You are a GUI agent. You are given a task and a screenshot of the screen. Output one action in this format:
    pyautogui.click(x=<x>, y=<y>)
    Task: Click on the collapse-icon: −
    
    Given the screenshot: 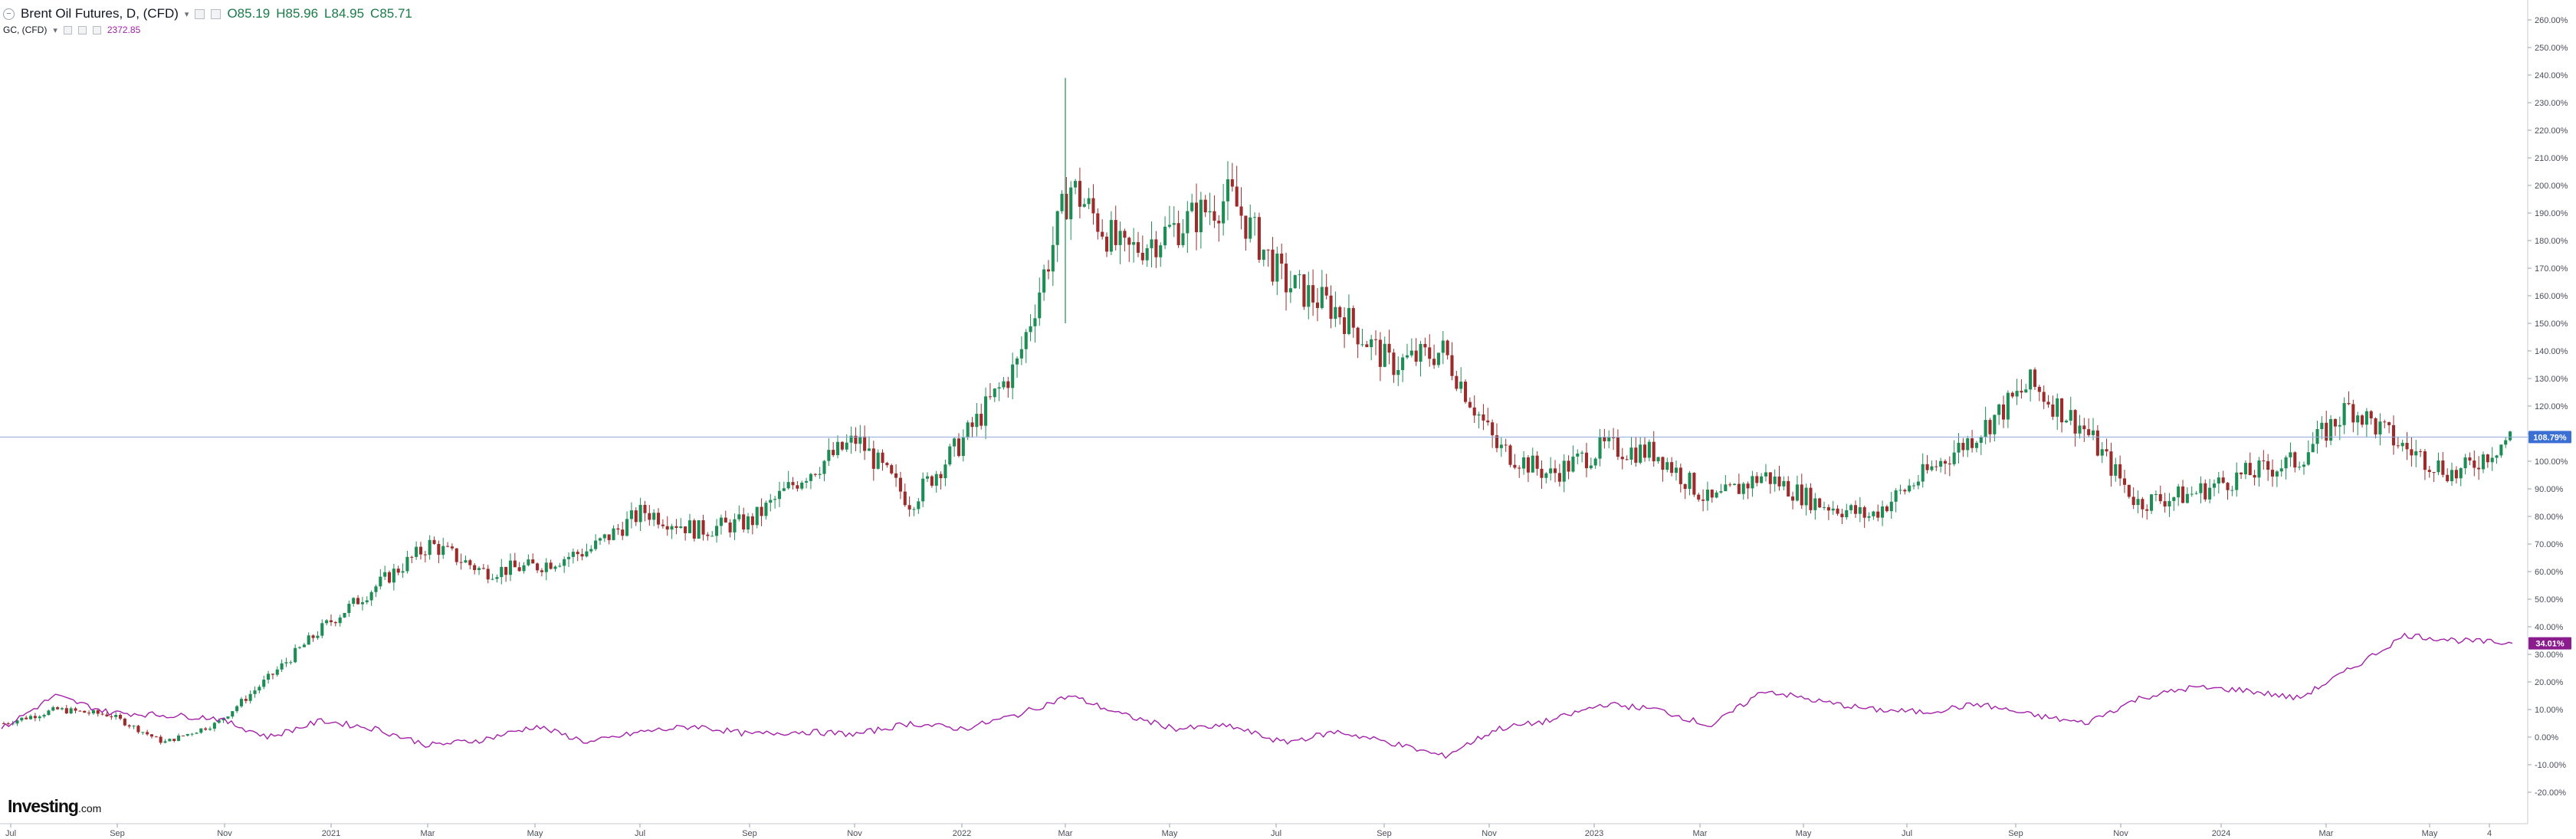 What is the action you would take?
    pyautogui.click(x=9, y=14)
    